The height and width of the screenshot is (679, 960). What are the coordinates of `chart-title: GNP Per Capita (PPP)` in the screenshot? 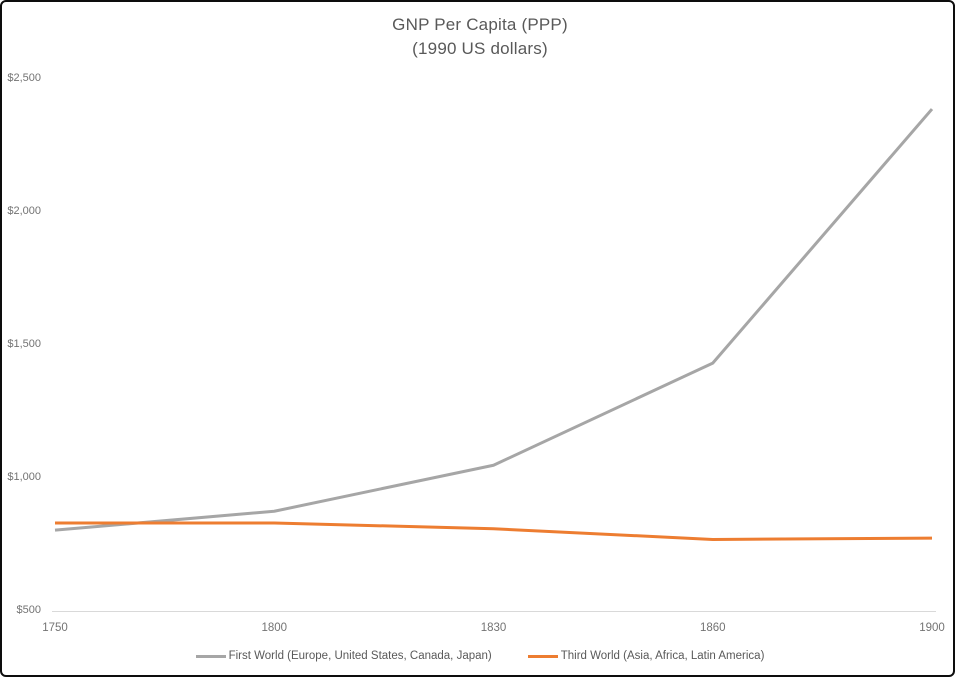 It's located at (480, 24).